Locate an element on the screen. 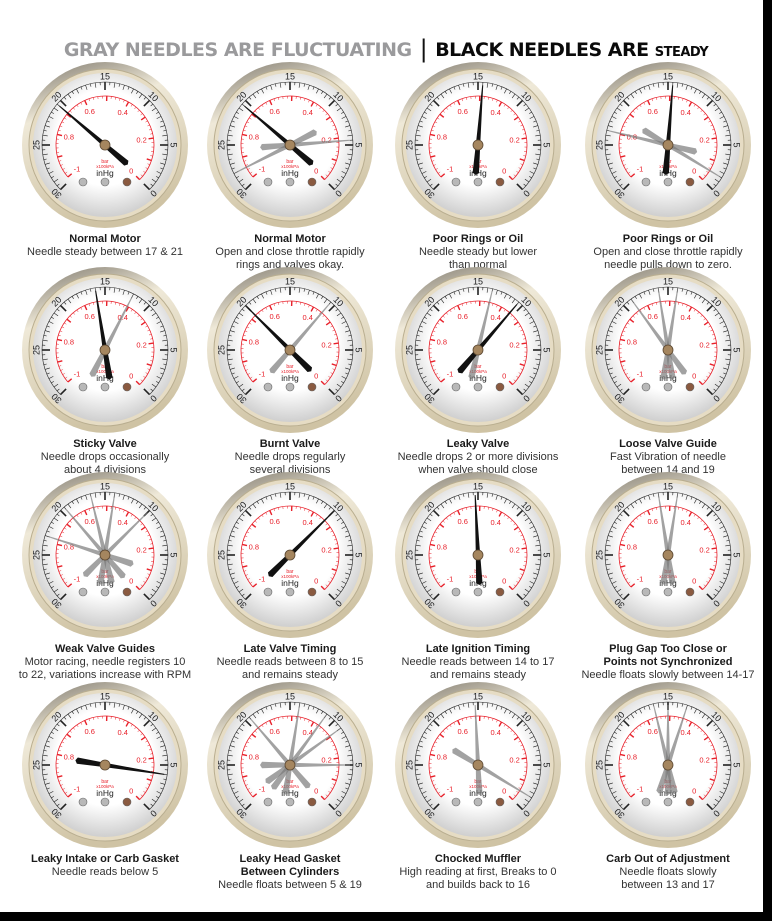 The image size is (772, 921). red-scale-label: 0.8 is located at coordinates (254, 757).